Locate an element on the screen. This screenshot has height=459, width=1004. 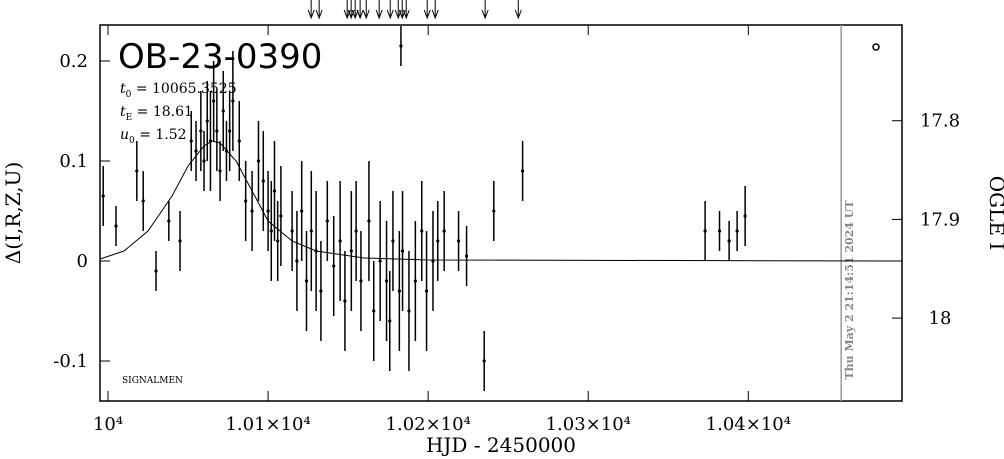
x-tick-label: 10⁴ is located at coordinates (108, 424).